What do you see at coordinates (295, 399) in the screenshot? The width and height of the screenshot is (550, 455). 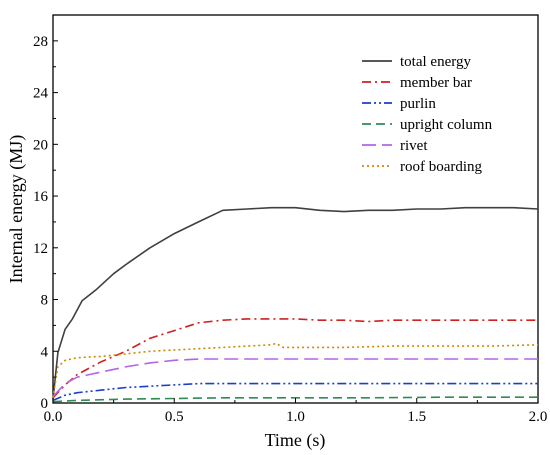 I see `series-line-upright-column` at bounding box center [295, 399].